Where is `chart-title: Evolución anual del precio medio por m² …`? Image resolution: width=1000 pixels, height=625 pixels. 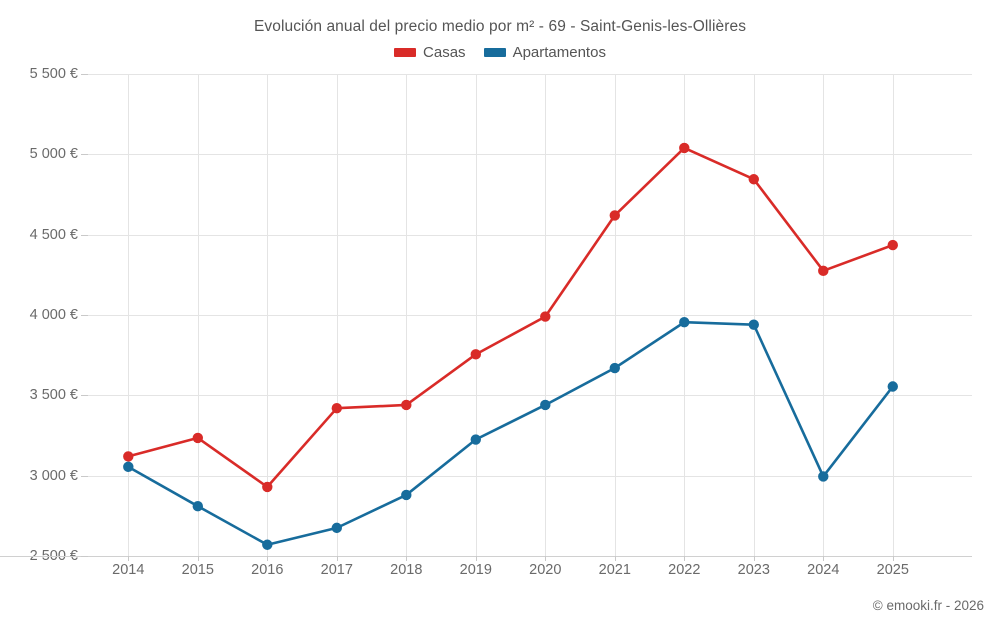 chart-title: Evolución anual del precio medio por m² … is located at coordinates (500, 26).